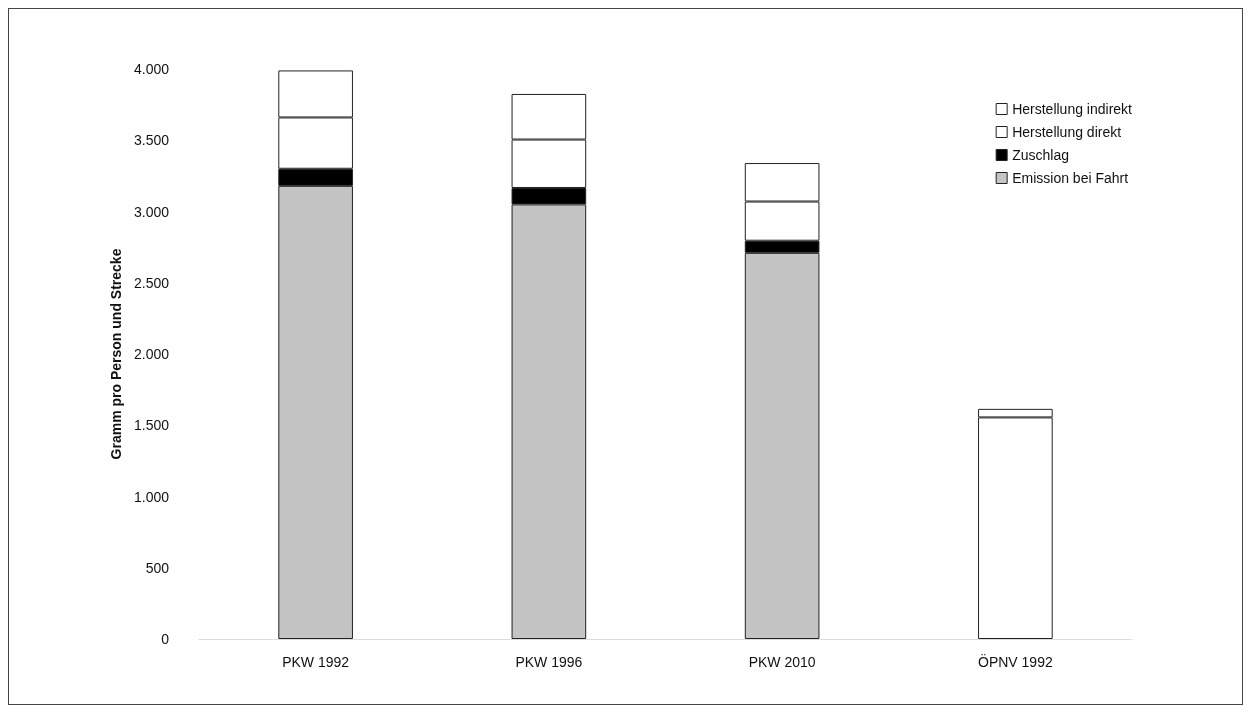  What do you see at coordinates (151, 496) in the screenshot?
I see `y-tick-label: 1.000` at bounding box center [151, 496].